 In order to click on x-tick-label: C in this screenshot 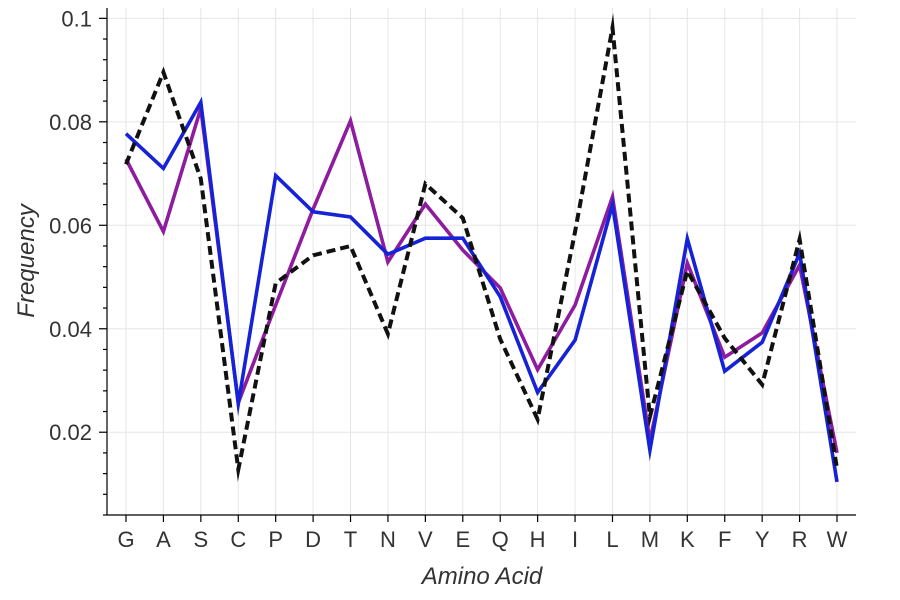, I will do `click(238, 539)`.